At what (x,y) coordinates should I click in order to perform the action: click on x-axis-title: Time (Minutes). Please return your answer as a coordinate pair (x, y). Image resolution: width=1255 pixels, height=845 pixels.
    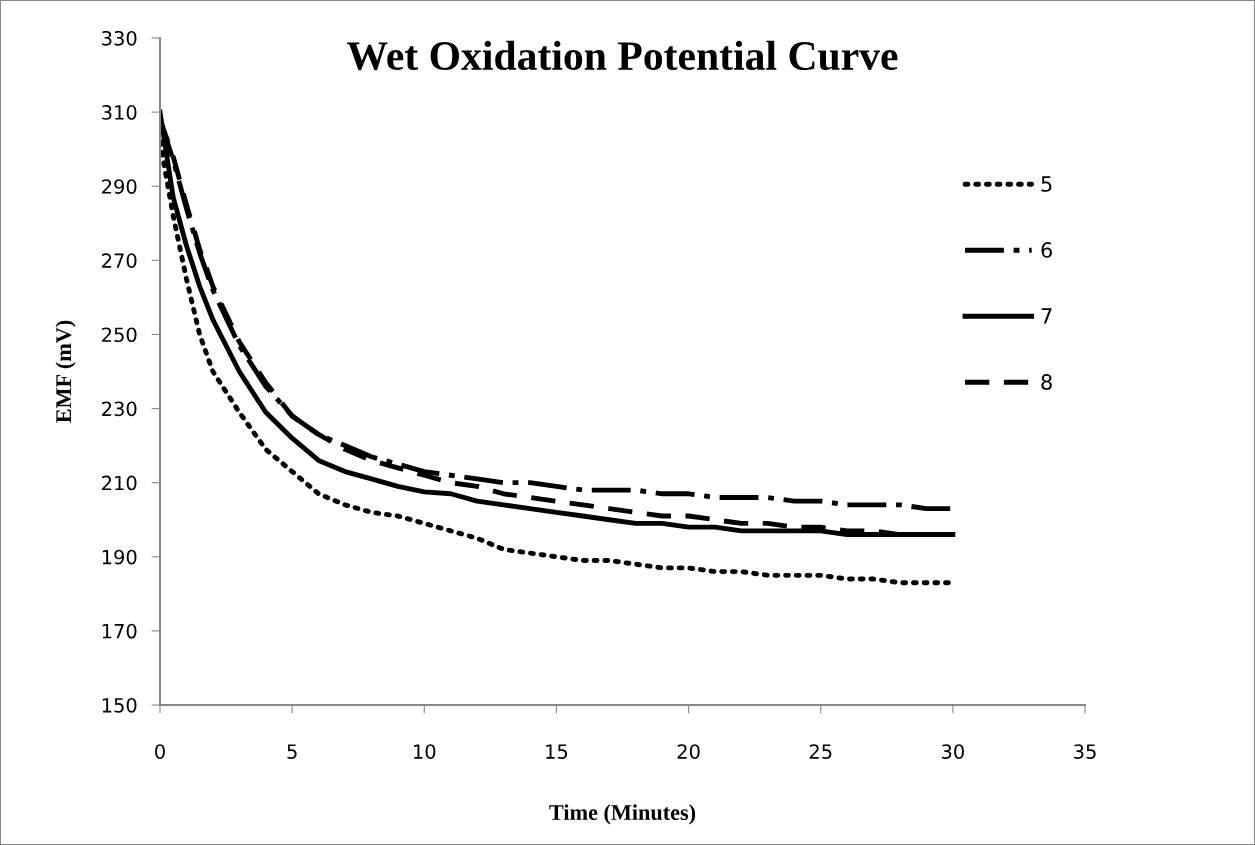
    Looking at the image, I should click on (622, 814).